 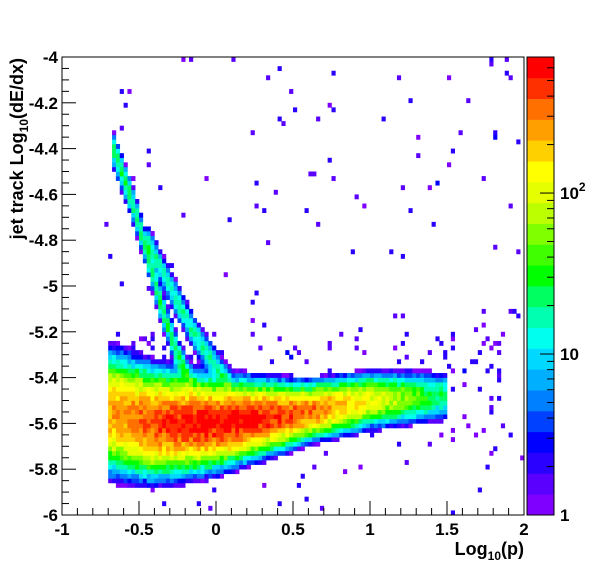 I want to click on colorbar-swatch, so click(x=540, y=172).